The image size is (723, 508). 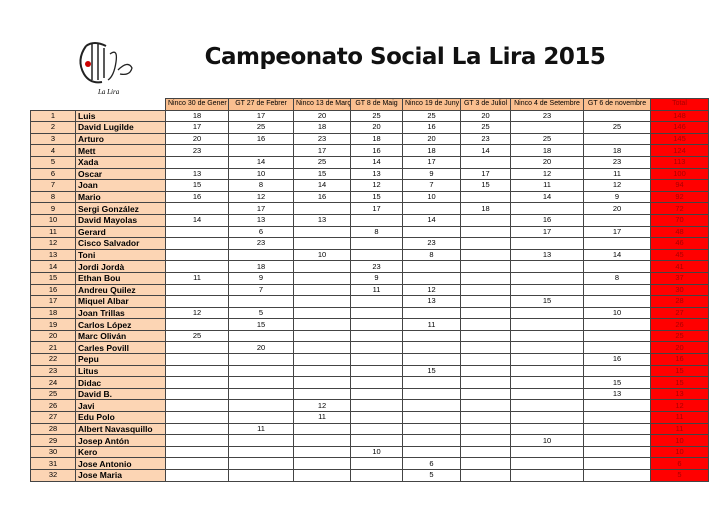 What do you see at coordinates (431, 463) in the screenshot?
I see `score-cell: 6` at bounding box center [431, 463].